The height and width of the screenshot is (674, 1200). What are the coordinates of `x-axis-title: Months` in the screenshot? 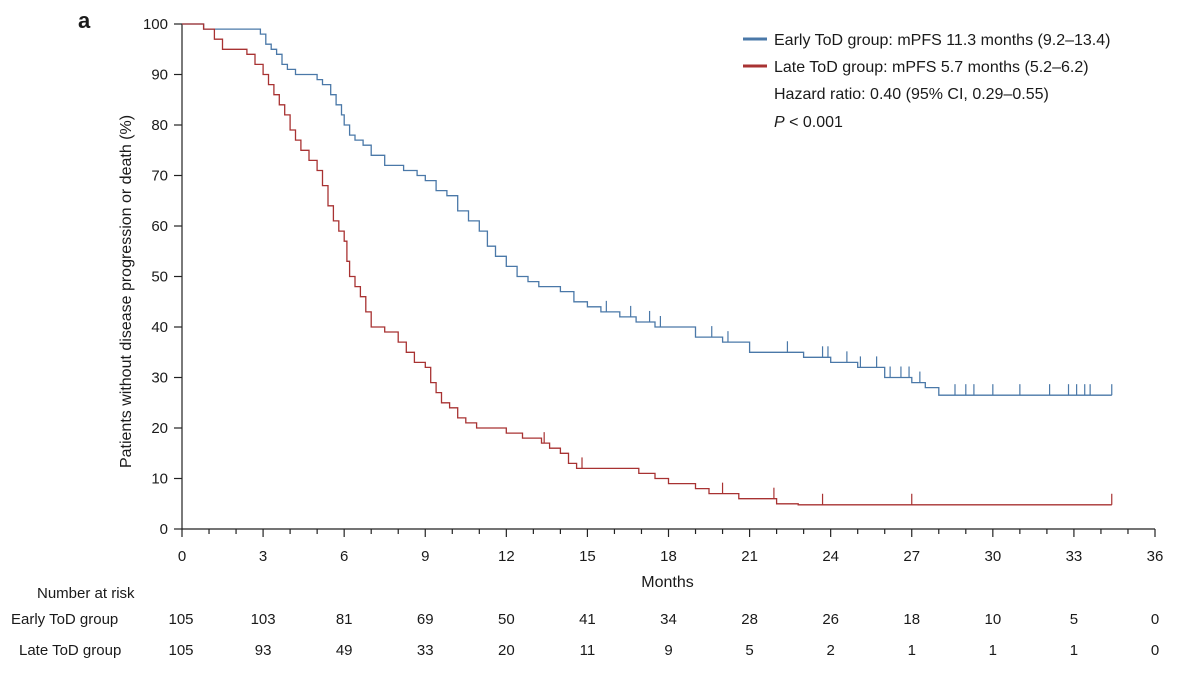 It's located at (667, 582).